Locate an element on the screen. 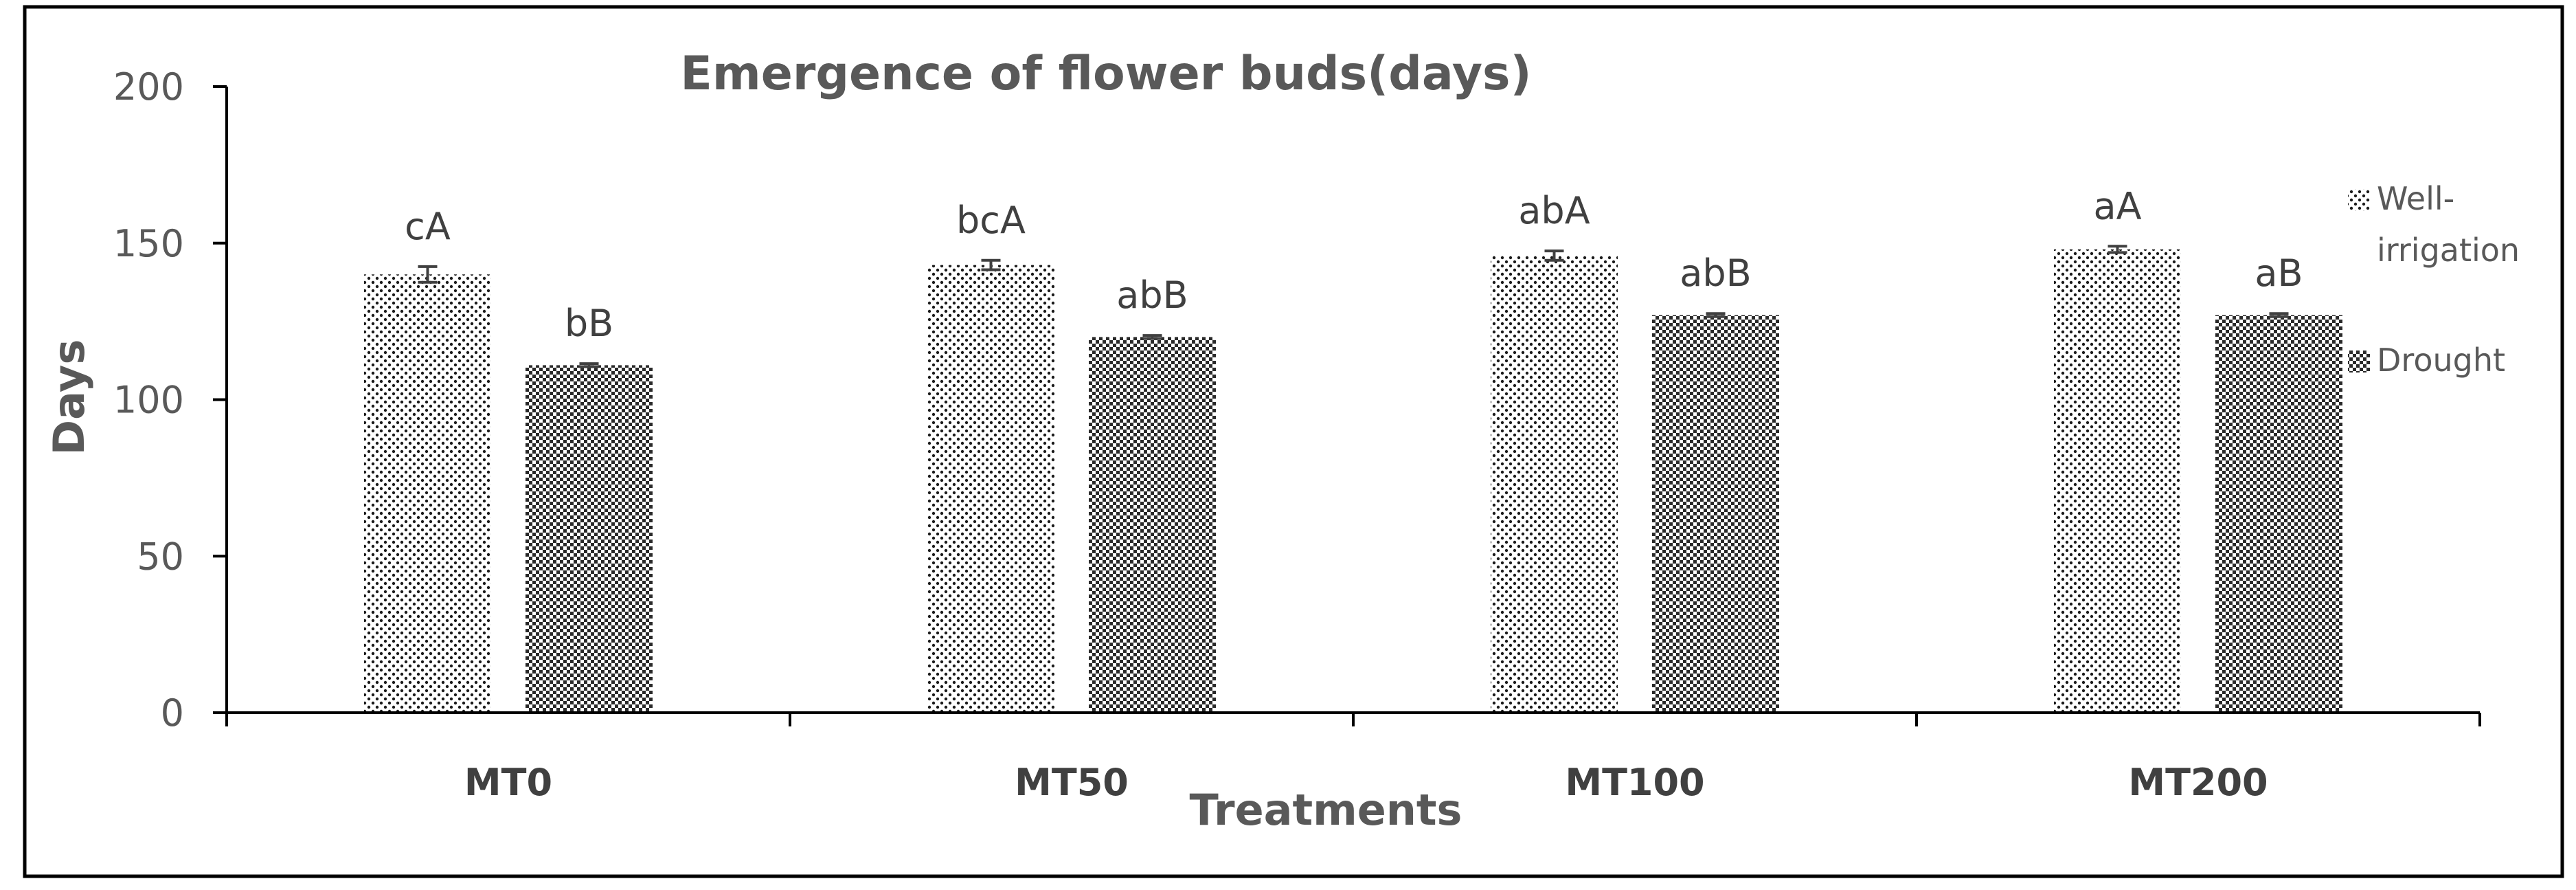 The height and width of the screenshot is (890, 2576). bar-well-irrigation-mt50 is located at coordinates (990, 489).